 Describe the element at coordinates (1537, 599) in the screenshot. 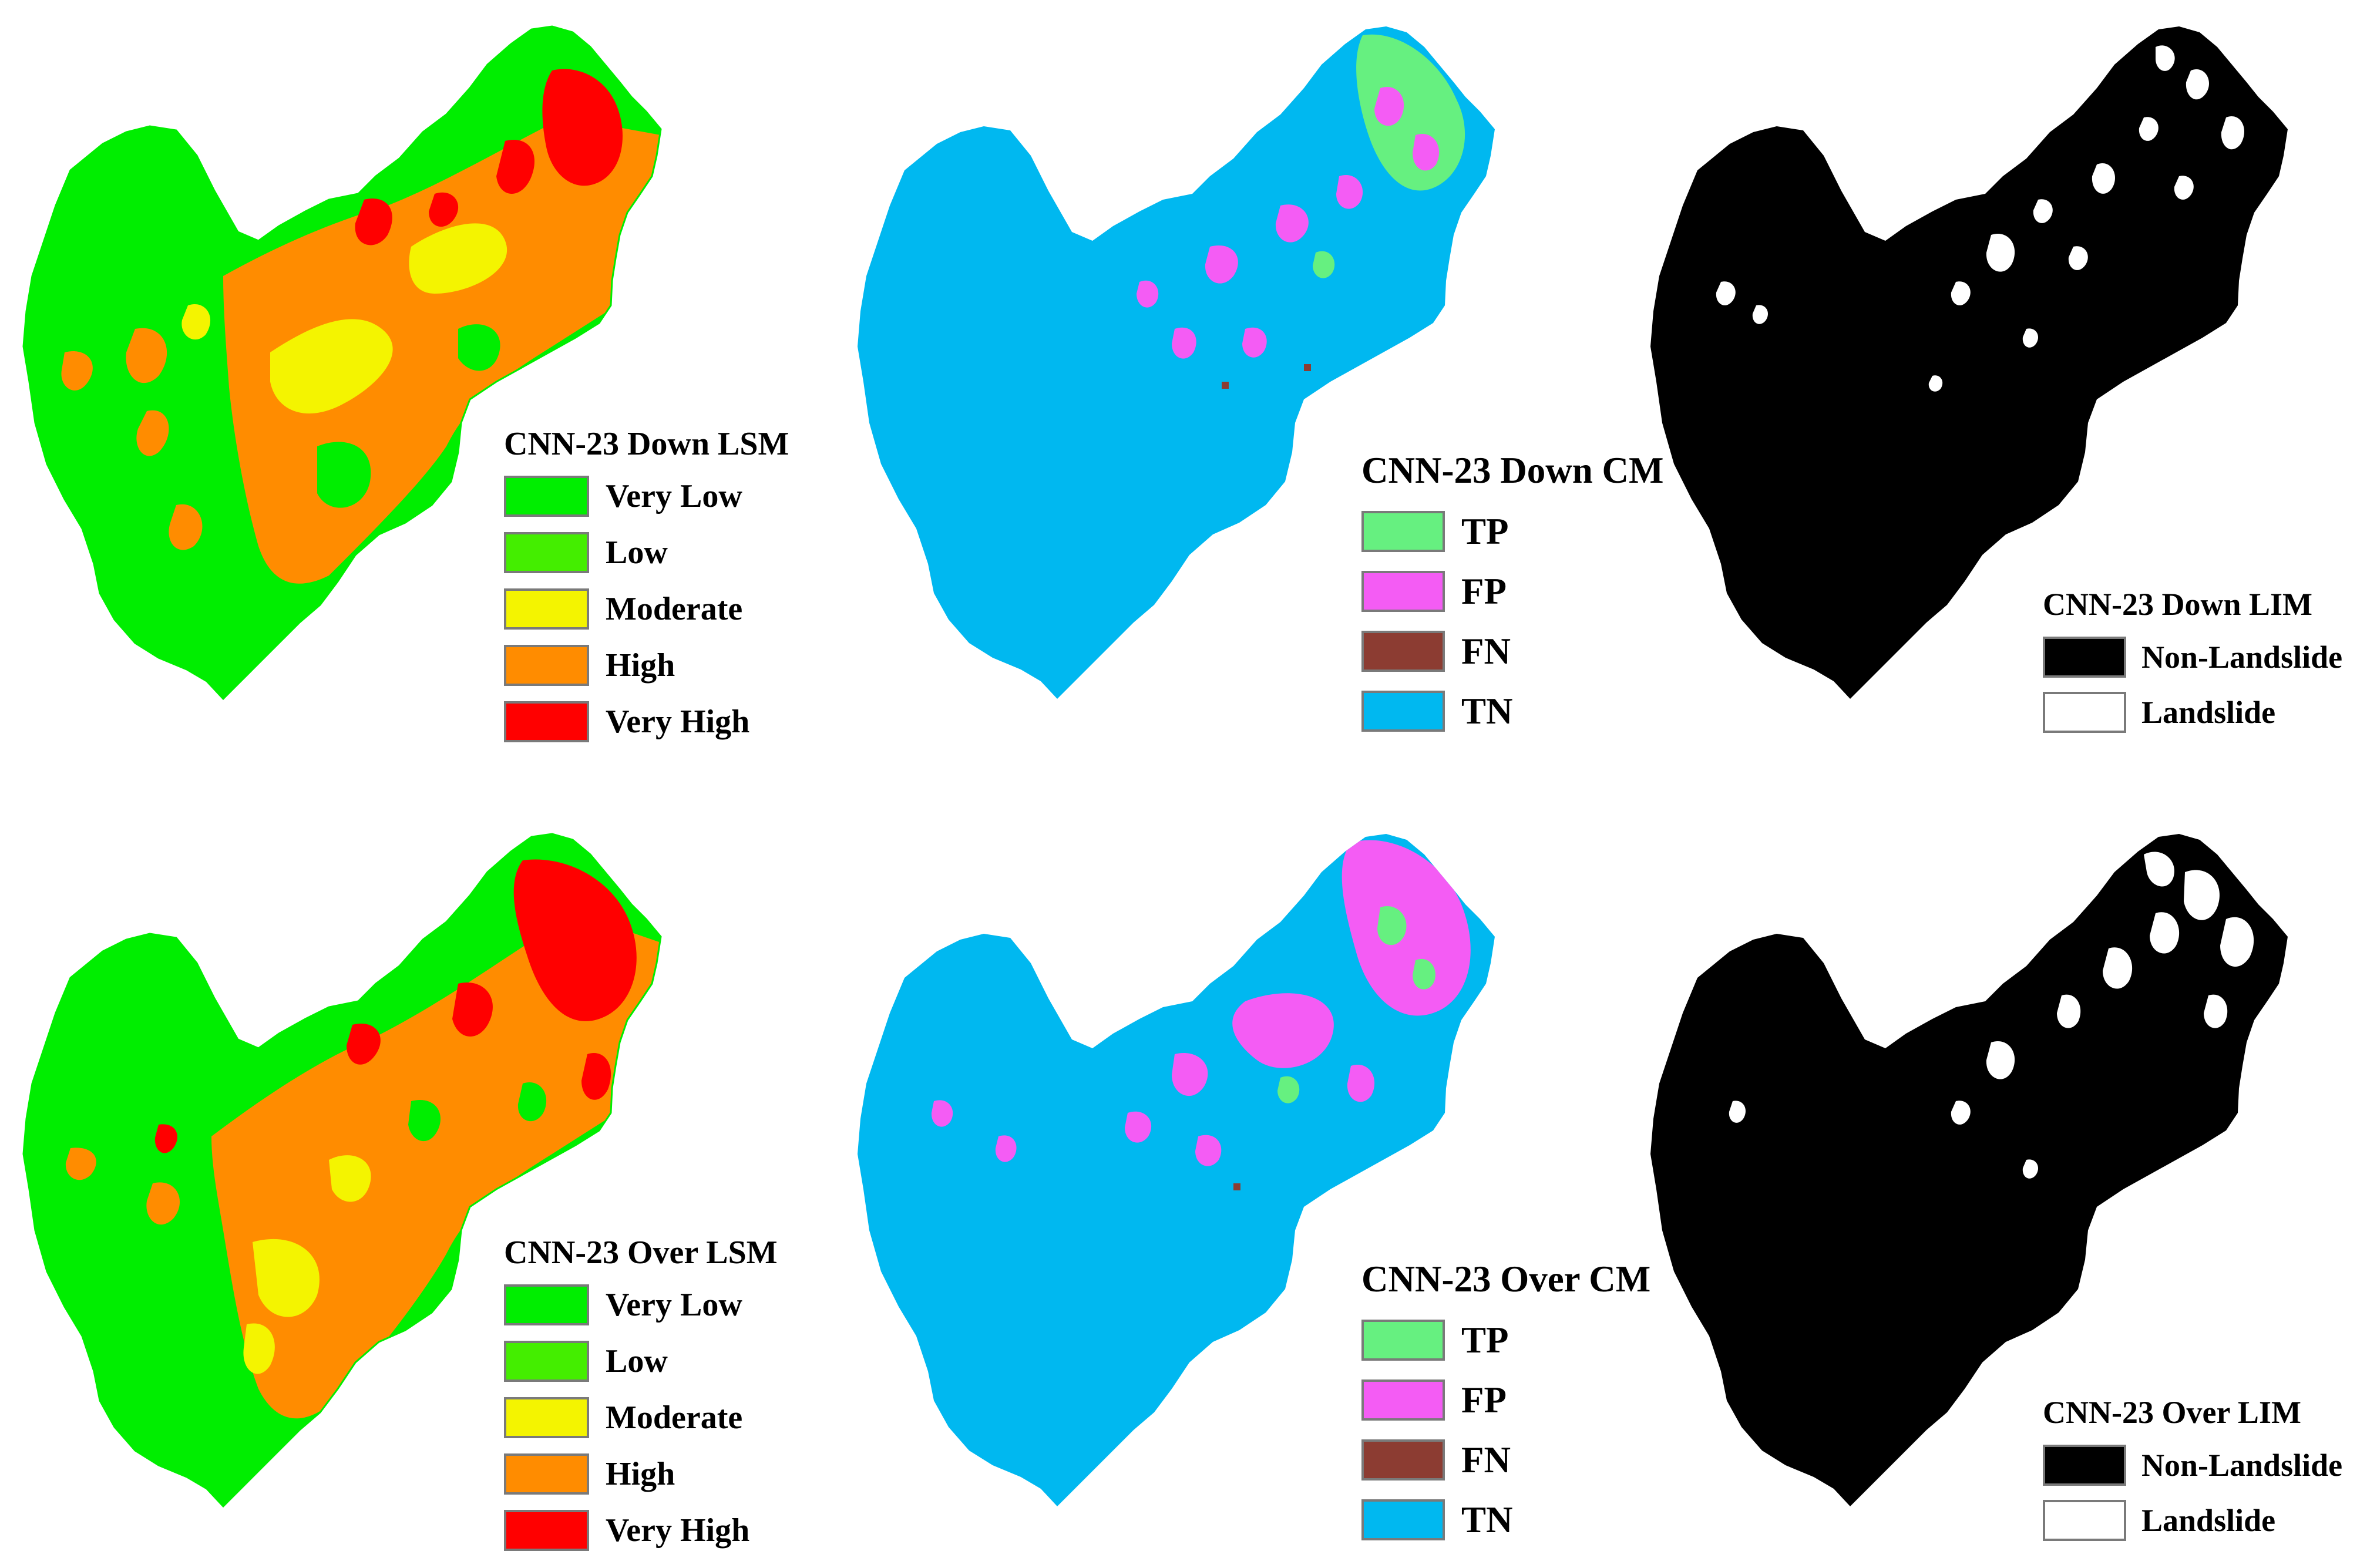

I see `legend-cm-down: CNN-23 Down CM TP FP FN TN` at that location.